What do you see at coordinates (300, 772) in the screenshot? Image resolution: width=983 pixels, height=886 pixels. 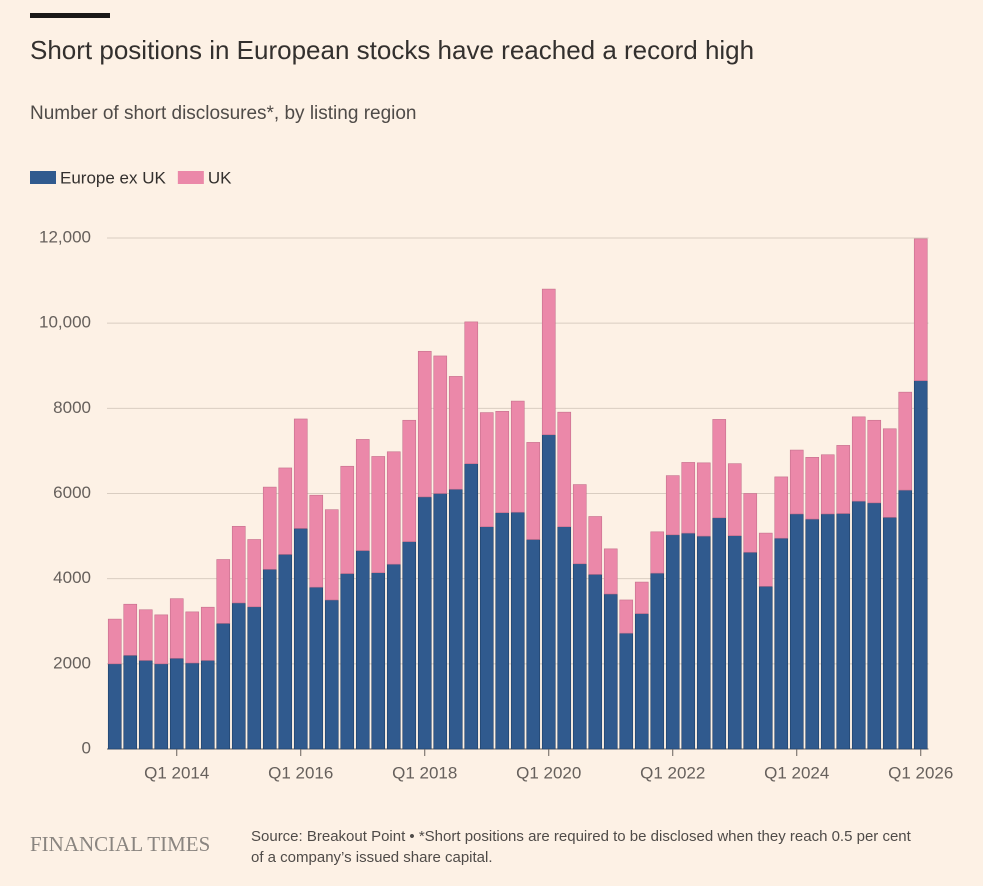 I see `x-tick-label: Q1 2016` at bounding box center [300, 772].